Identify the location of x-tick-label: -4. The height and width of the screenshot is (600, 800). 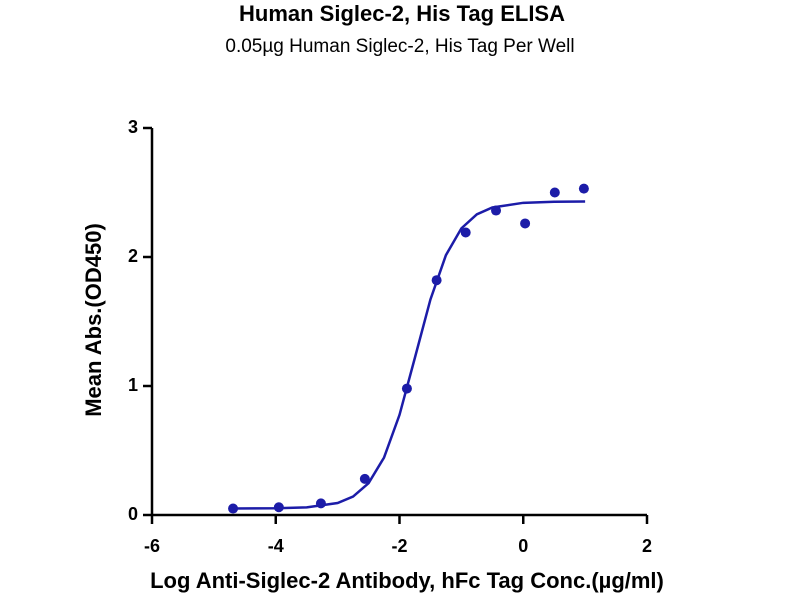
(276, 546).